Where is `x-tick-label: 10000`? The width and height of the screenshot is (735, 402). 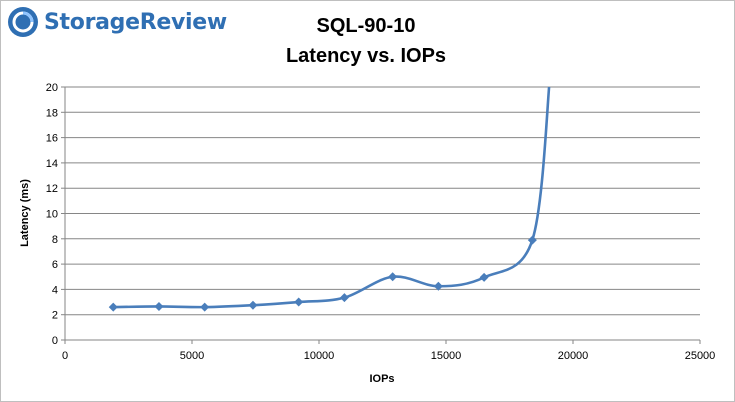
x-tick-label: 10000 is located at coordinates (319, 356).